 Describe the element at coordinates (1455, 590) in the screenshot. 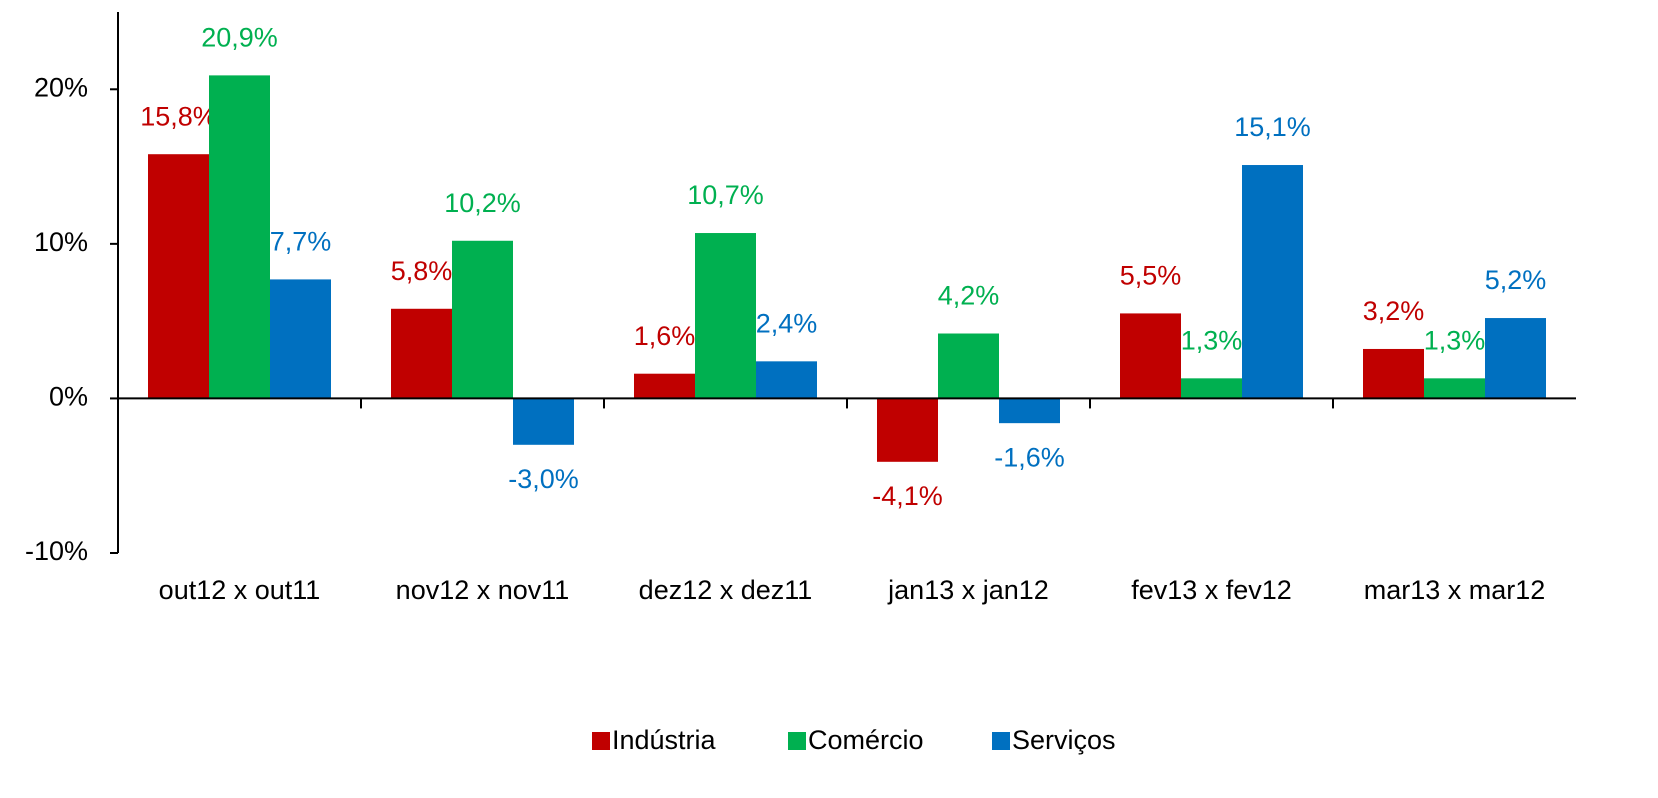

I see `x-tick-label: mar13 x mar12` at that location.